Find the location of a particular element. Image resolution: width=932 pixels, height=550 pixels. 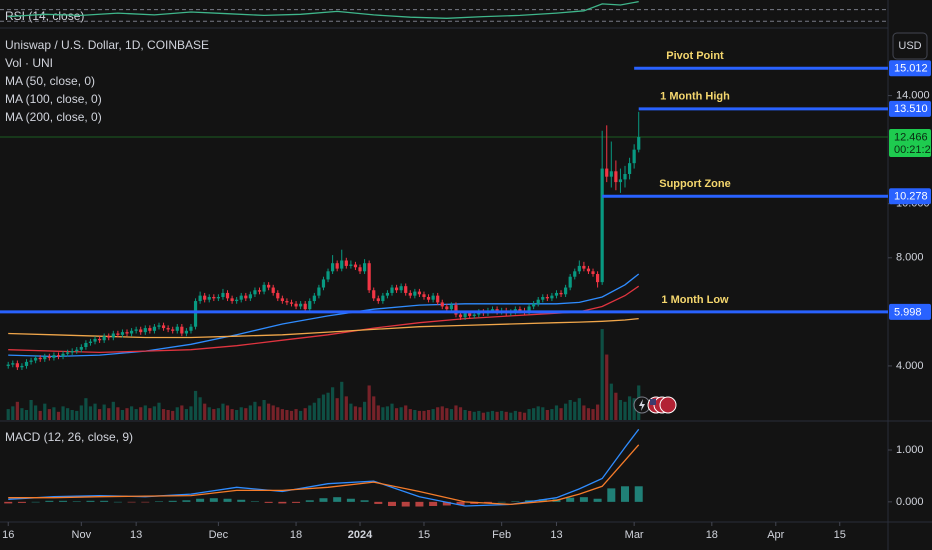

current-price: 12.466 is located at coordinates (911, 137).